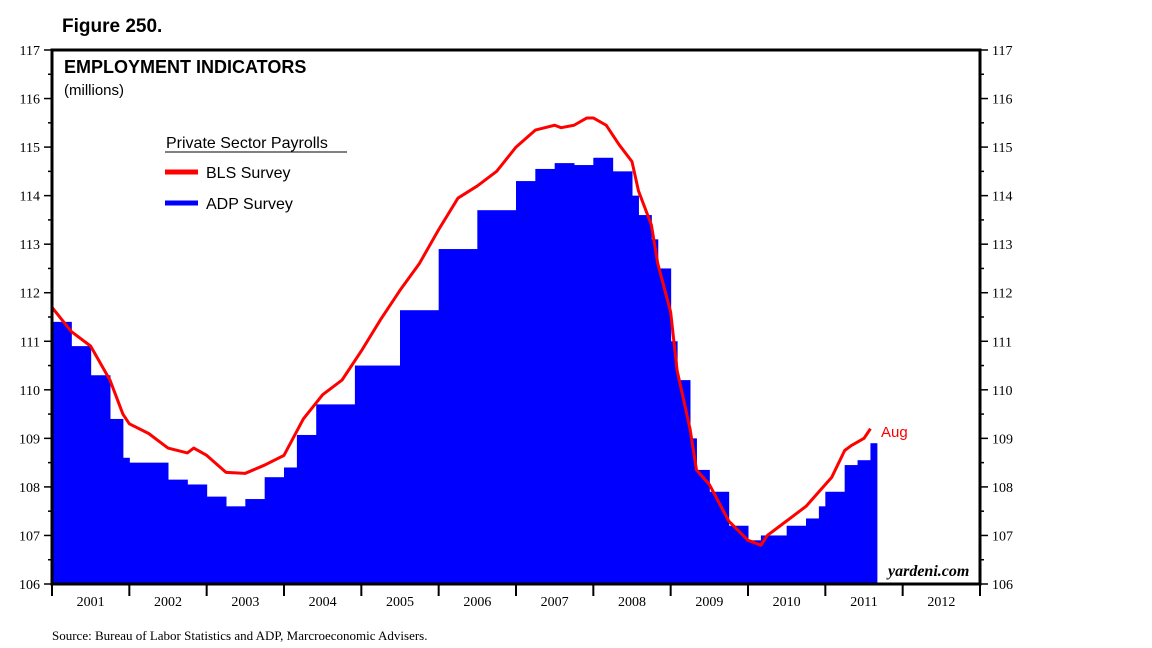  I want to click on y-tick-label-left: 106, so click(29, 585).